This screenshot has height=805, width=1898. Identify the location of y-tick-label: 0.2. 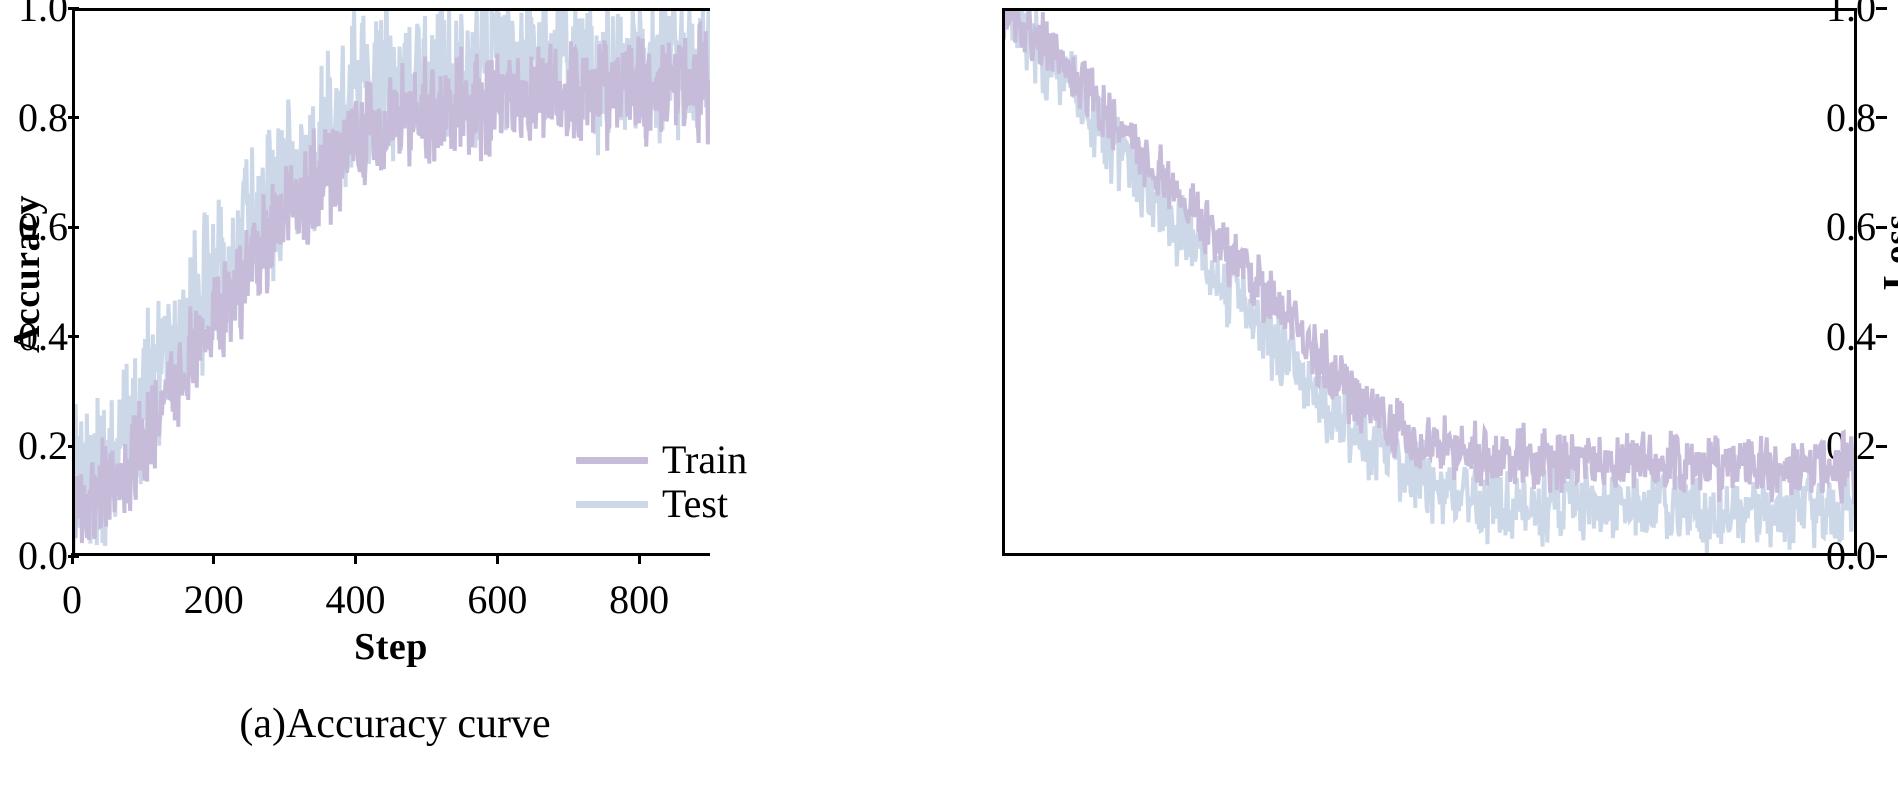
(43, 446).